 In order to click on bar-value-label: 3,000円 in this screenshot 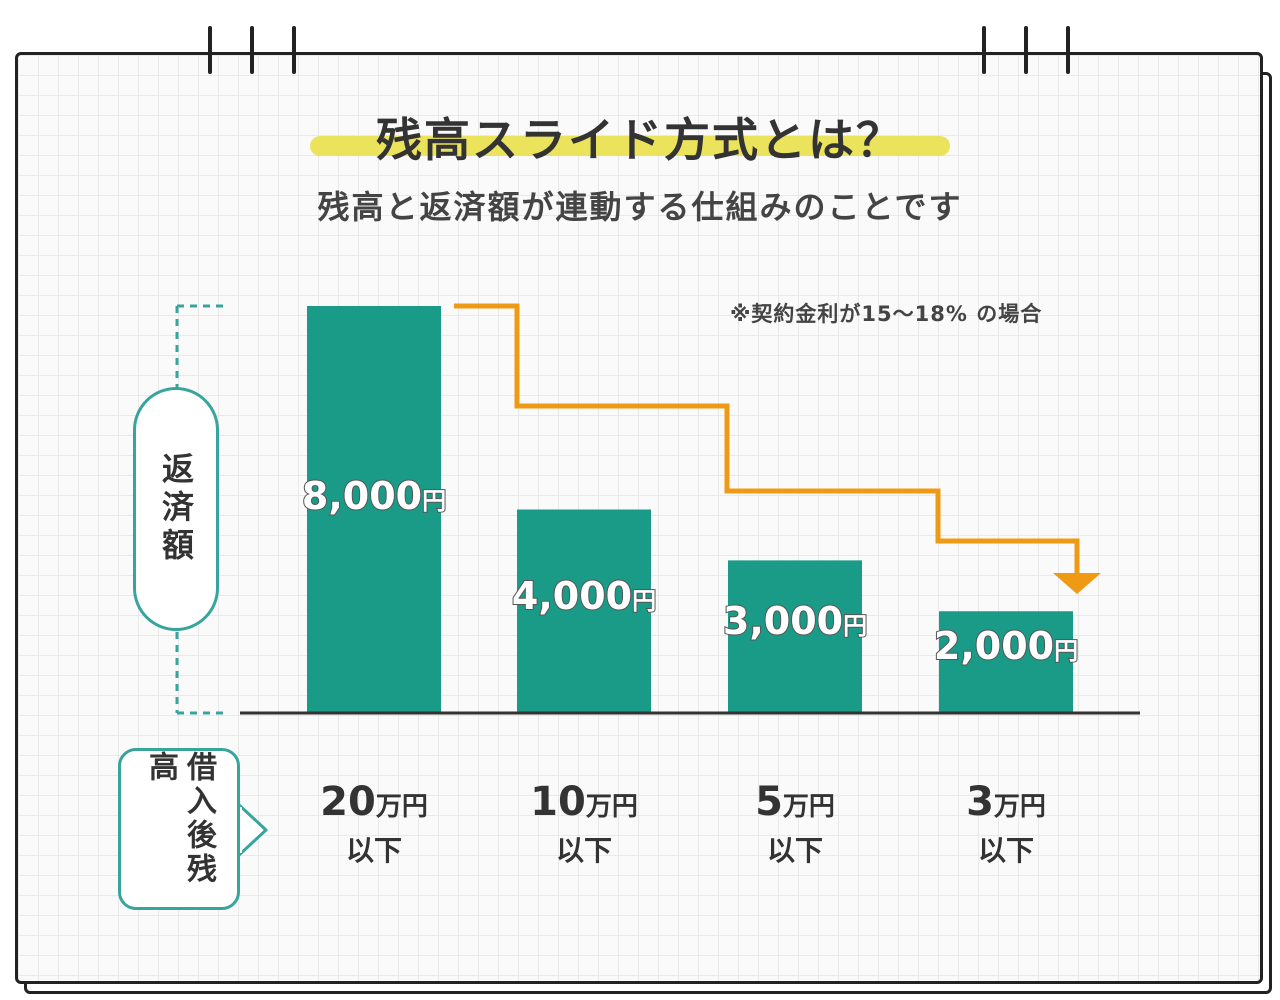, I will do `click(795, 621)`.